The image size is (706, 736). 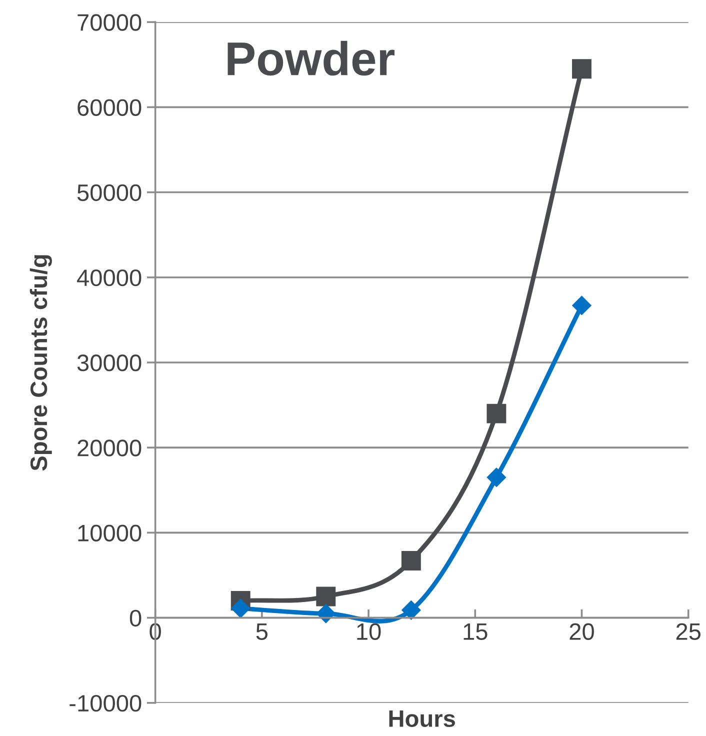 What do you see at coordinates (110, 533) in the screenshot?
I see `y-tick-label: 10000` at bounding box center [110, 533].